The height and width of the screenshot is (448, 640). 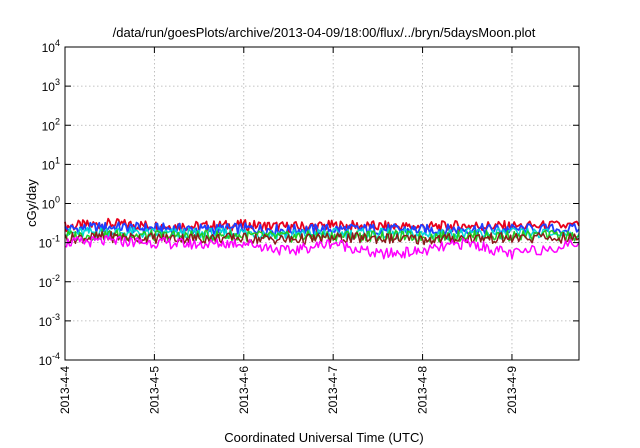 I want to click on x-tick-label: 2013-4-8, so click(x=423, y=390).